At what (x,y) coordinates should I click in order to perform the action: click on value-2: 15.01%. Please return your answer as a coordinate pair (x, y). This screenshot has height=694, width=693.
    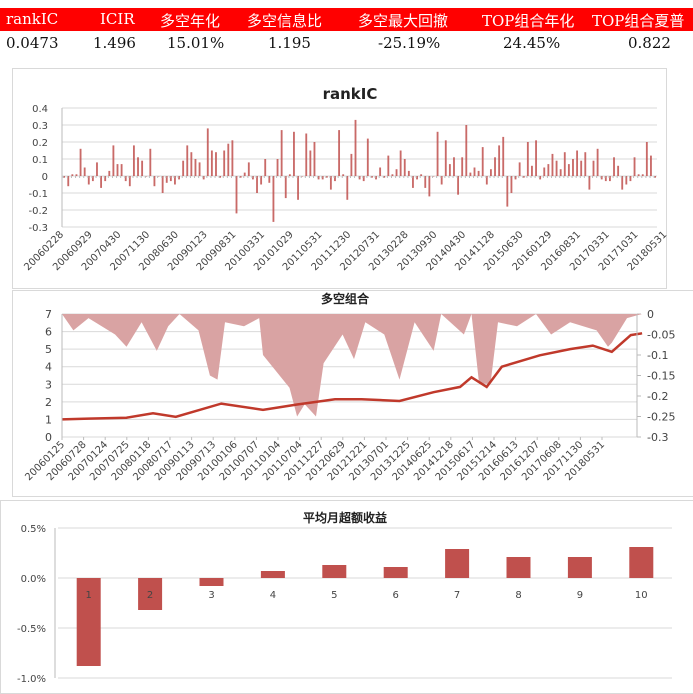
    Looking at the image, I should click on (196, 43).